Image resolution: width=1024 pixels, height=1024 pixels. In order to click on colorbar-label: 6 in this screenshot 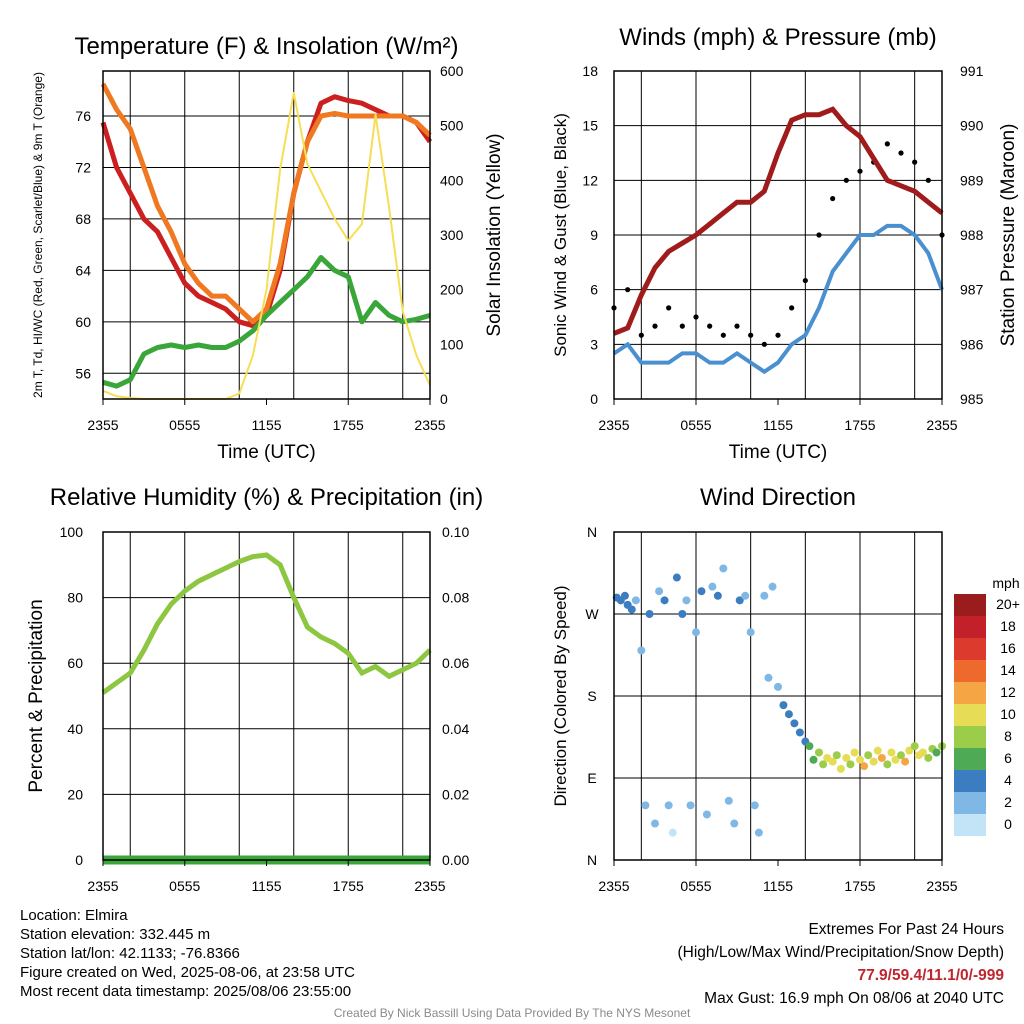, I will do `click(1008, 758)`.